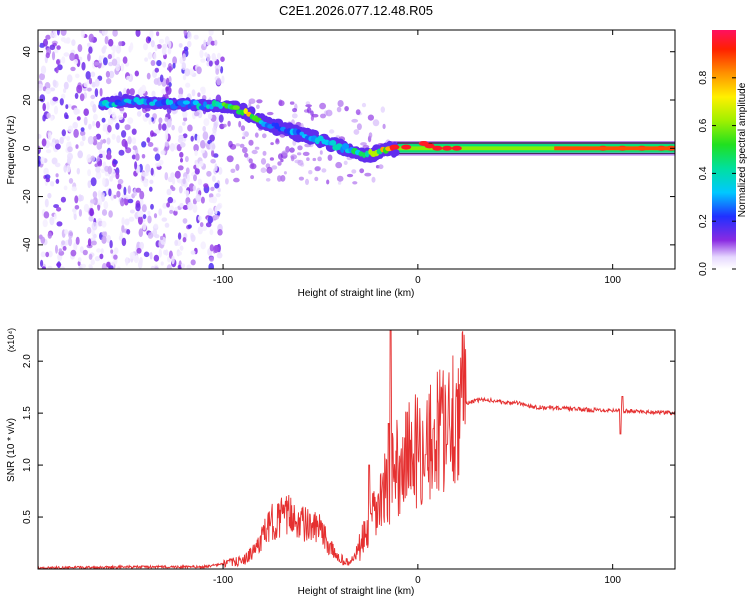 The image size is (750, 600). Describe the element at coordinates (27, 517) in the screenshot. I see `snr-ytick-label: 0.5` at that location.